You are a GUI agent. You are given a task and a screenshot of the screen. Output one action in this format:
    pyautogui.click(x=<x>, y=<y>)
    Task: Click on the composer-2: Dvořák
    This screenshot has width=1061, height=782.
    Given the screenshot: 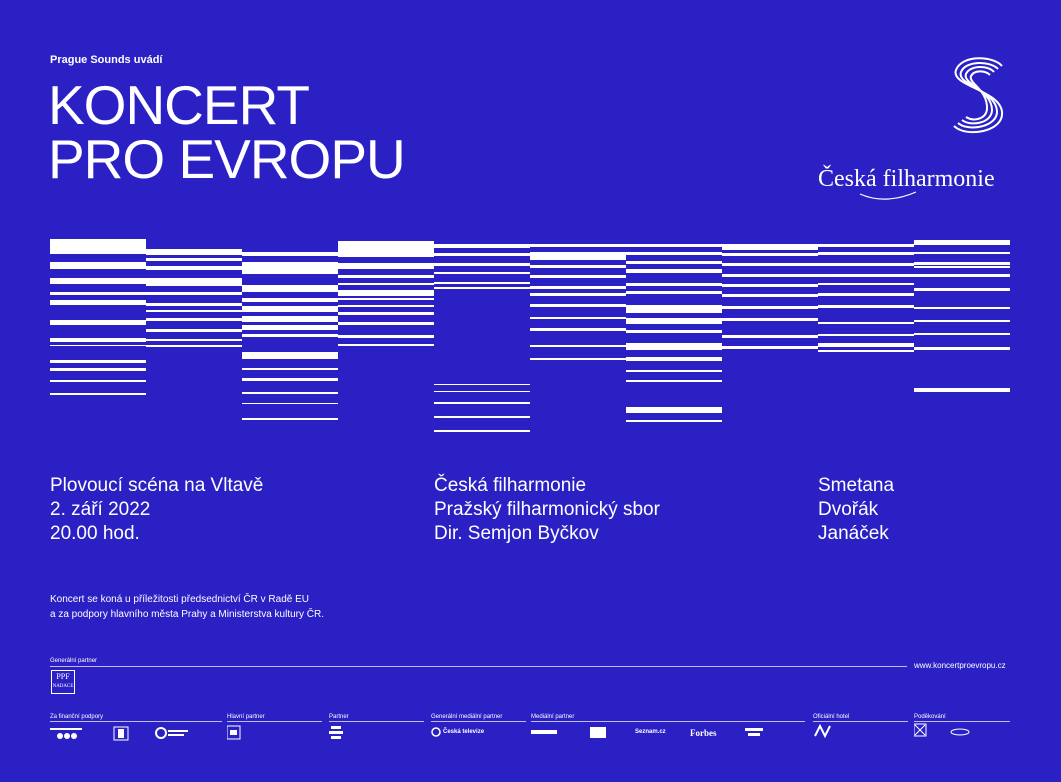 What is the action you would take?
    pyautogui.click(x=848, y=509)
    